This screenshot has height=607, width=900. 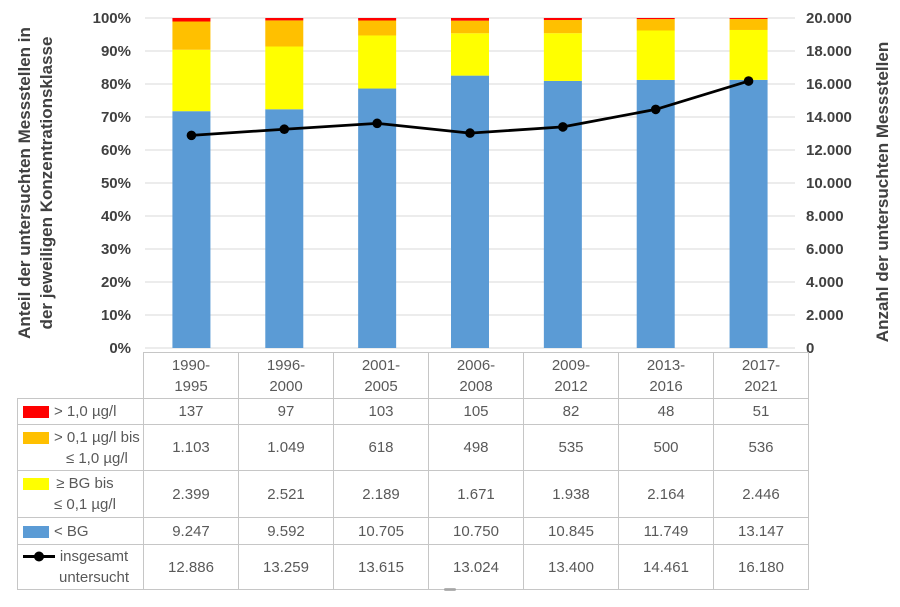 What do you see at coordinates (381, 494) in the screenshot?
I see `value-cell: 2.189` at bounding box center [381, 494].